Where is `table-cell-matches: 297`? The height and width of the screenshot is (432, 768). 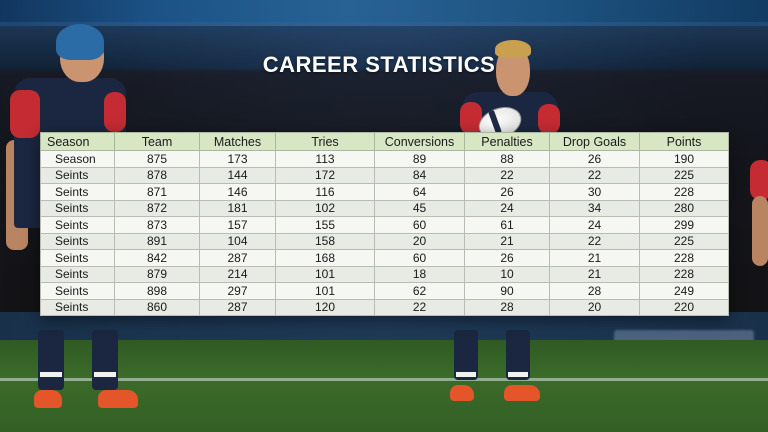
table-cell-matches: 297 is located at coordinates (237, 291).